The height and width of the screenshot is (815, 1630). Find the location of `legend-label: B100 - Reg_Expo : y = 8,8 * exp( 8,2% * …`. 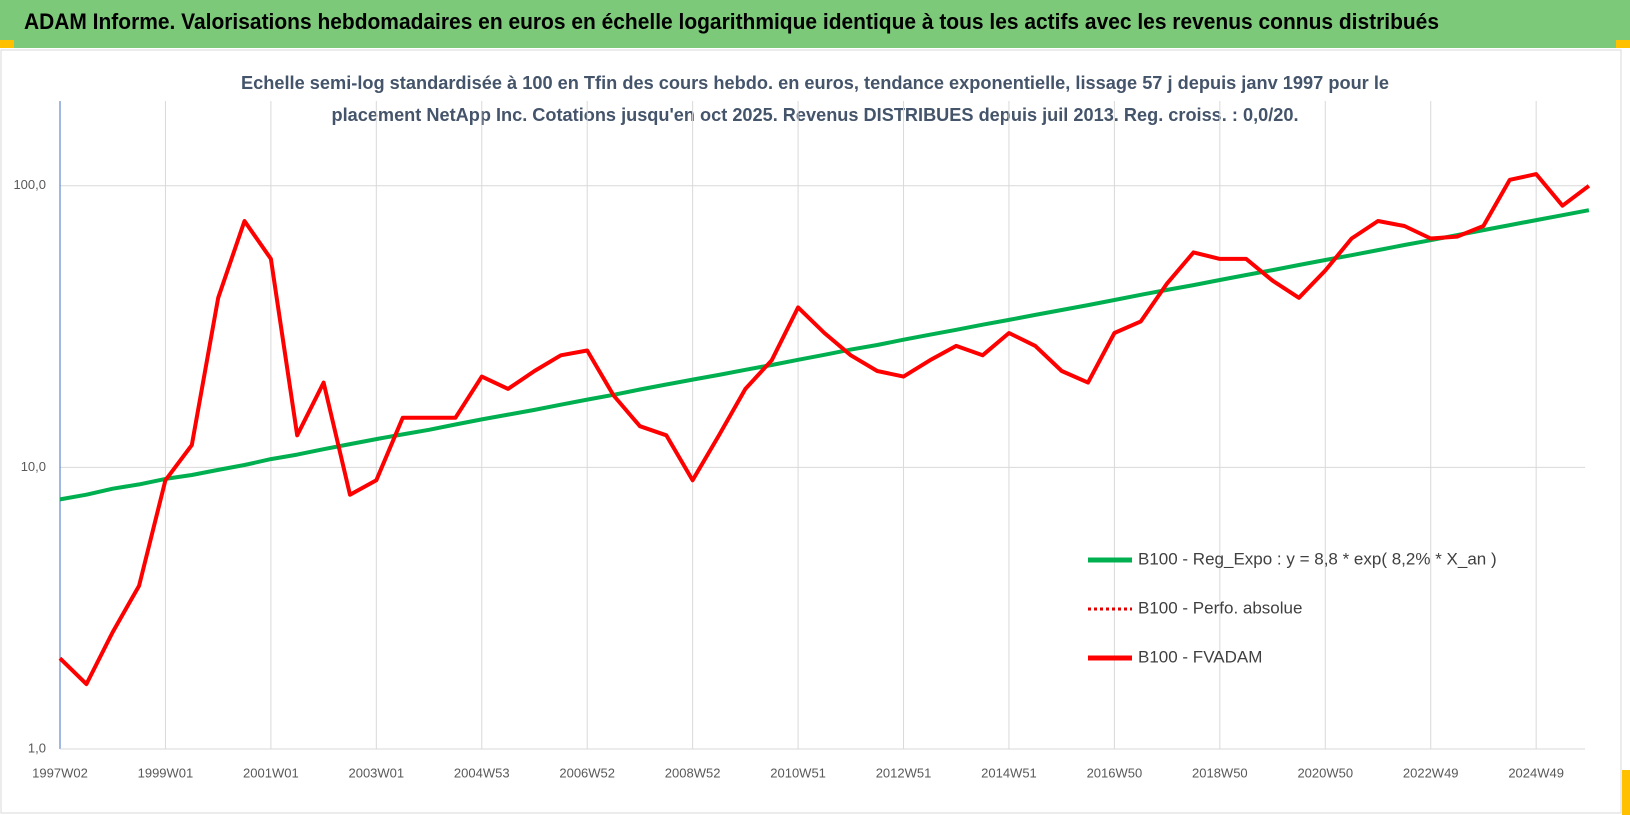

legend-label: B100 - Reg_Expo : y = 8,8 * exp( 8,2% * … is located at coordinates (1317, 558).